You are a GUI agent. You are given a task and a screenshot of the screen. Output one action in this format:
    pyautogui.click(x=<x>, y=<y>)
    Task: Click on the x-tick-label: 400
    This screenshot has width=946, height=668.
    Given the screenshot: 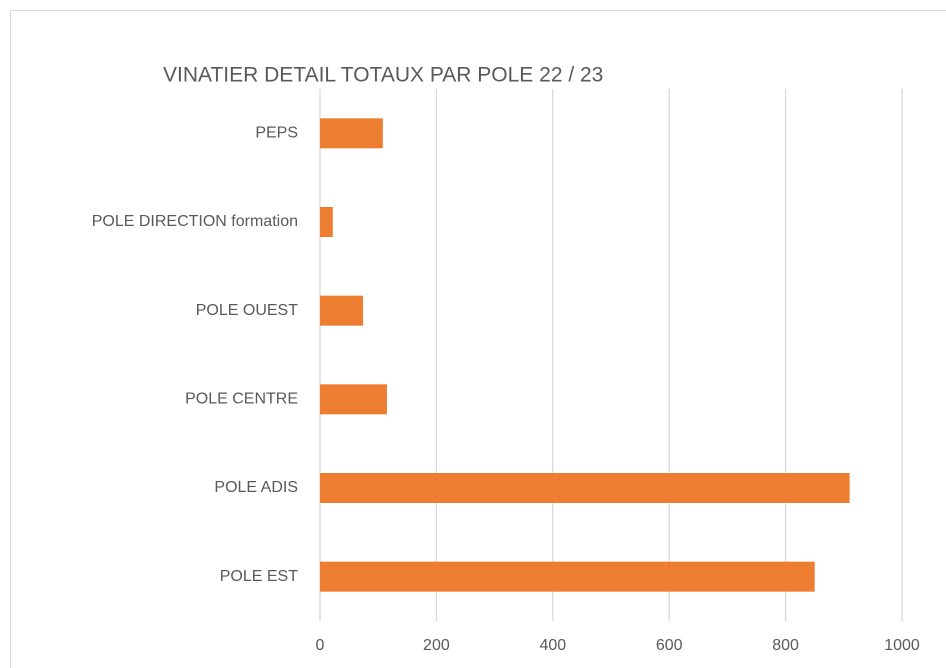 What is the action you would take?
    pyautogui.click(x=552, y=645)
    